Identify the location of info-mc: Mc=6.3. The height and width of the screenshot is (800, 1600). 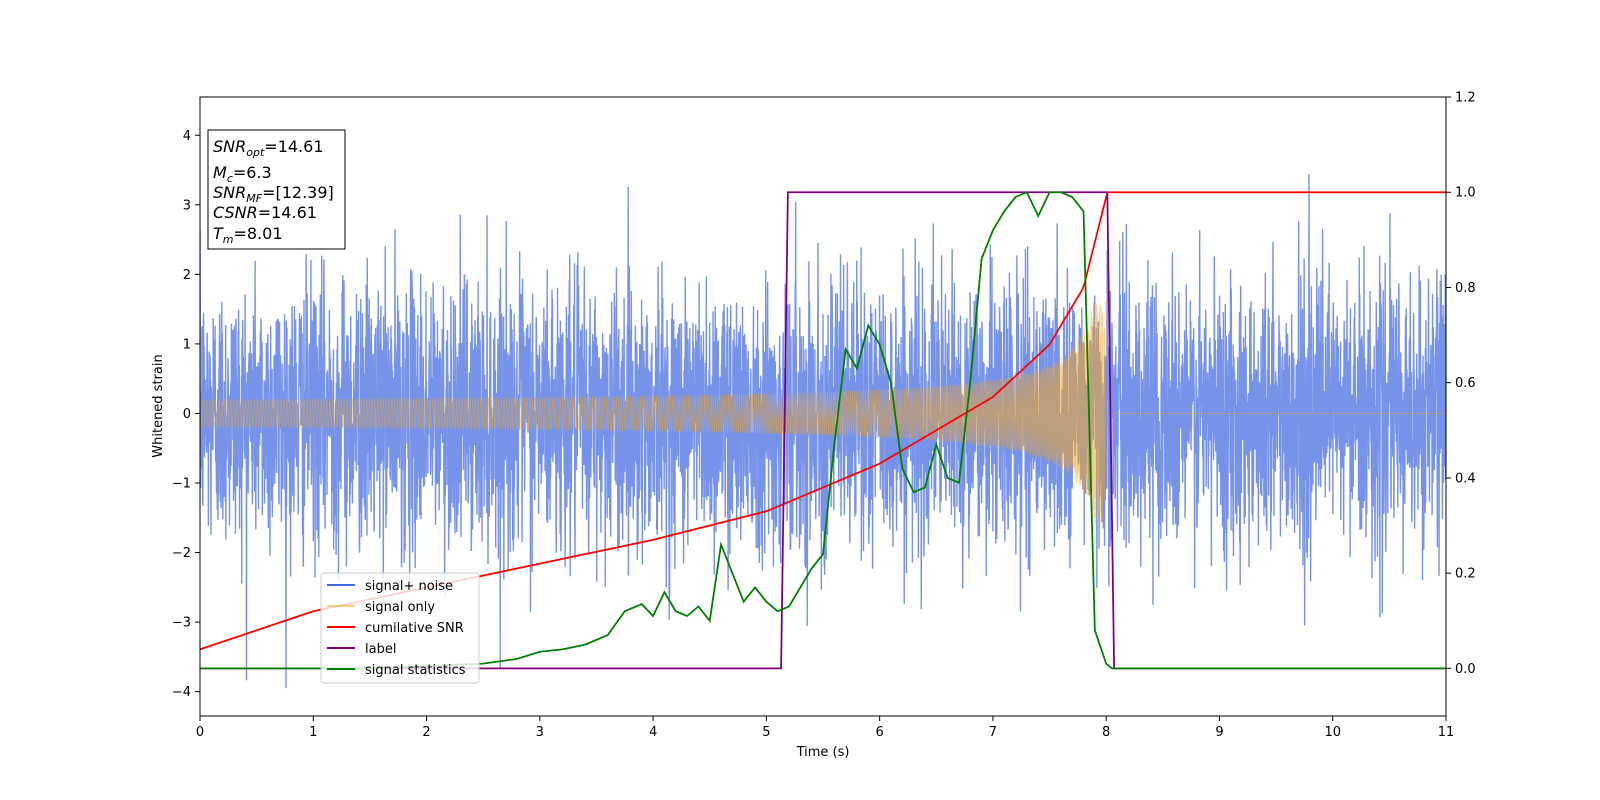
(242, 174).